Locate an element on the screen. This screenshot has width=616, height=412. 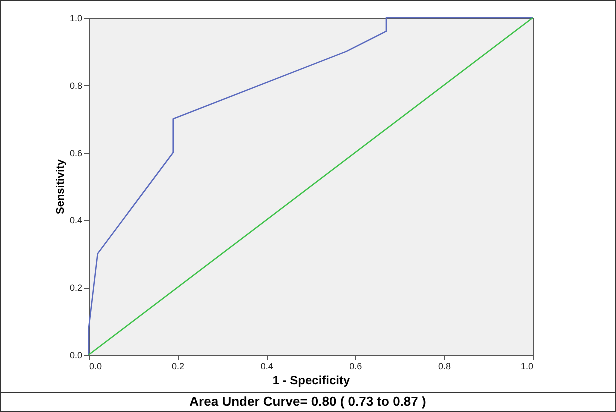
y-tick-label: 0.4 is located at coordinates (76, 221).